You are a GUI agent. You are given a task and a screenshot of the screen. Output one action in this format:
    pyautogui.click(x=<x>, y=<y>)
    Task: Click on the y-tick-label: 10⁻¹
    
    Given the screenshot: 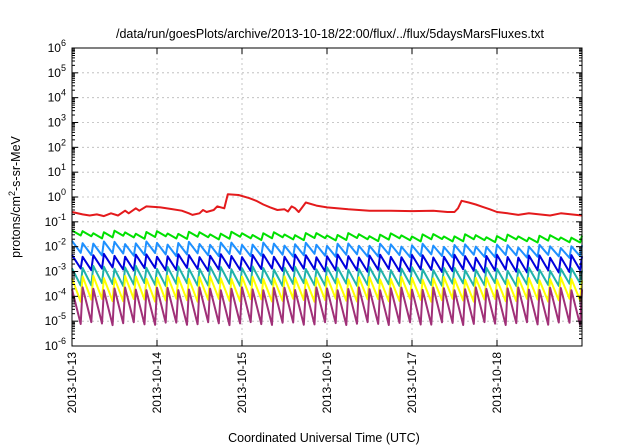 What is the action you would take?
    pyautogui.click(x=55, y=220)
    